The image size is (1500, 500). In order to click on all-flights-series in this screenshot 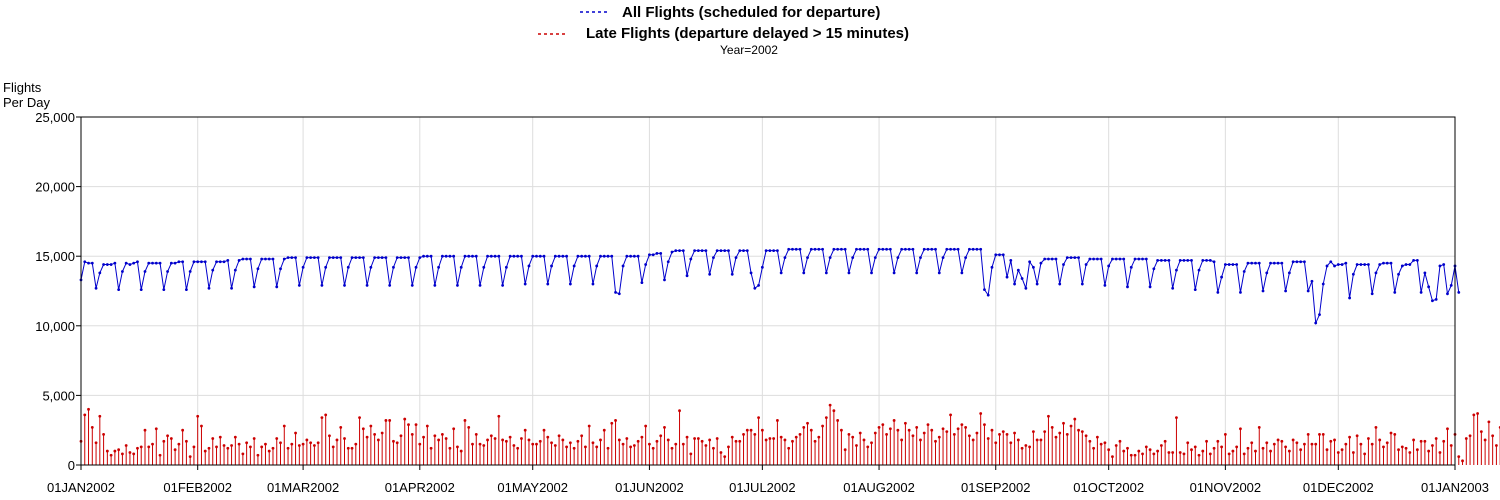, I will do `click(770, 286)`.